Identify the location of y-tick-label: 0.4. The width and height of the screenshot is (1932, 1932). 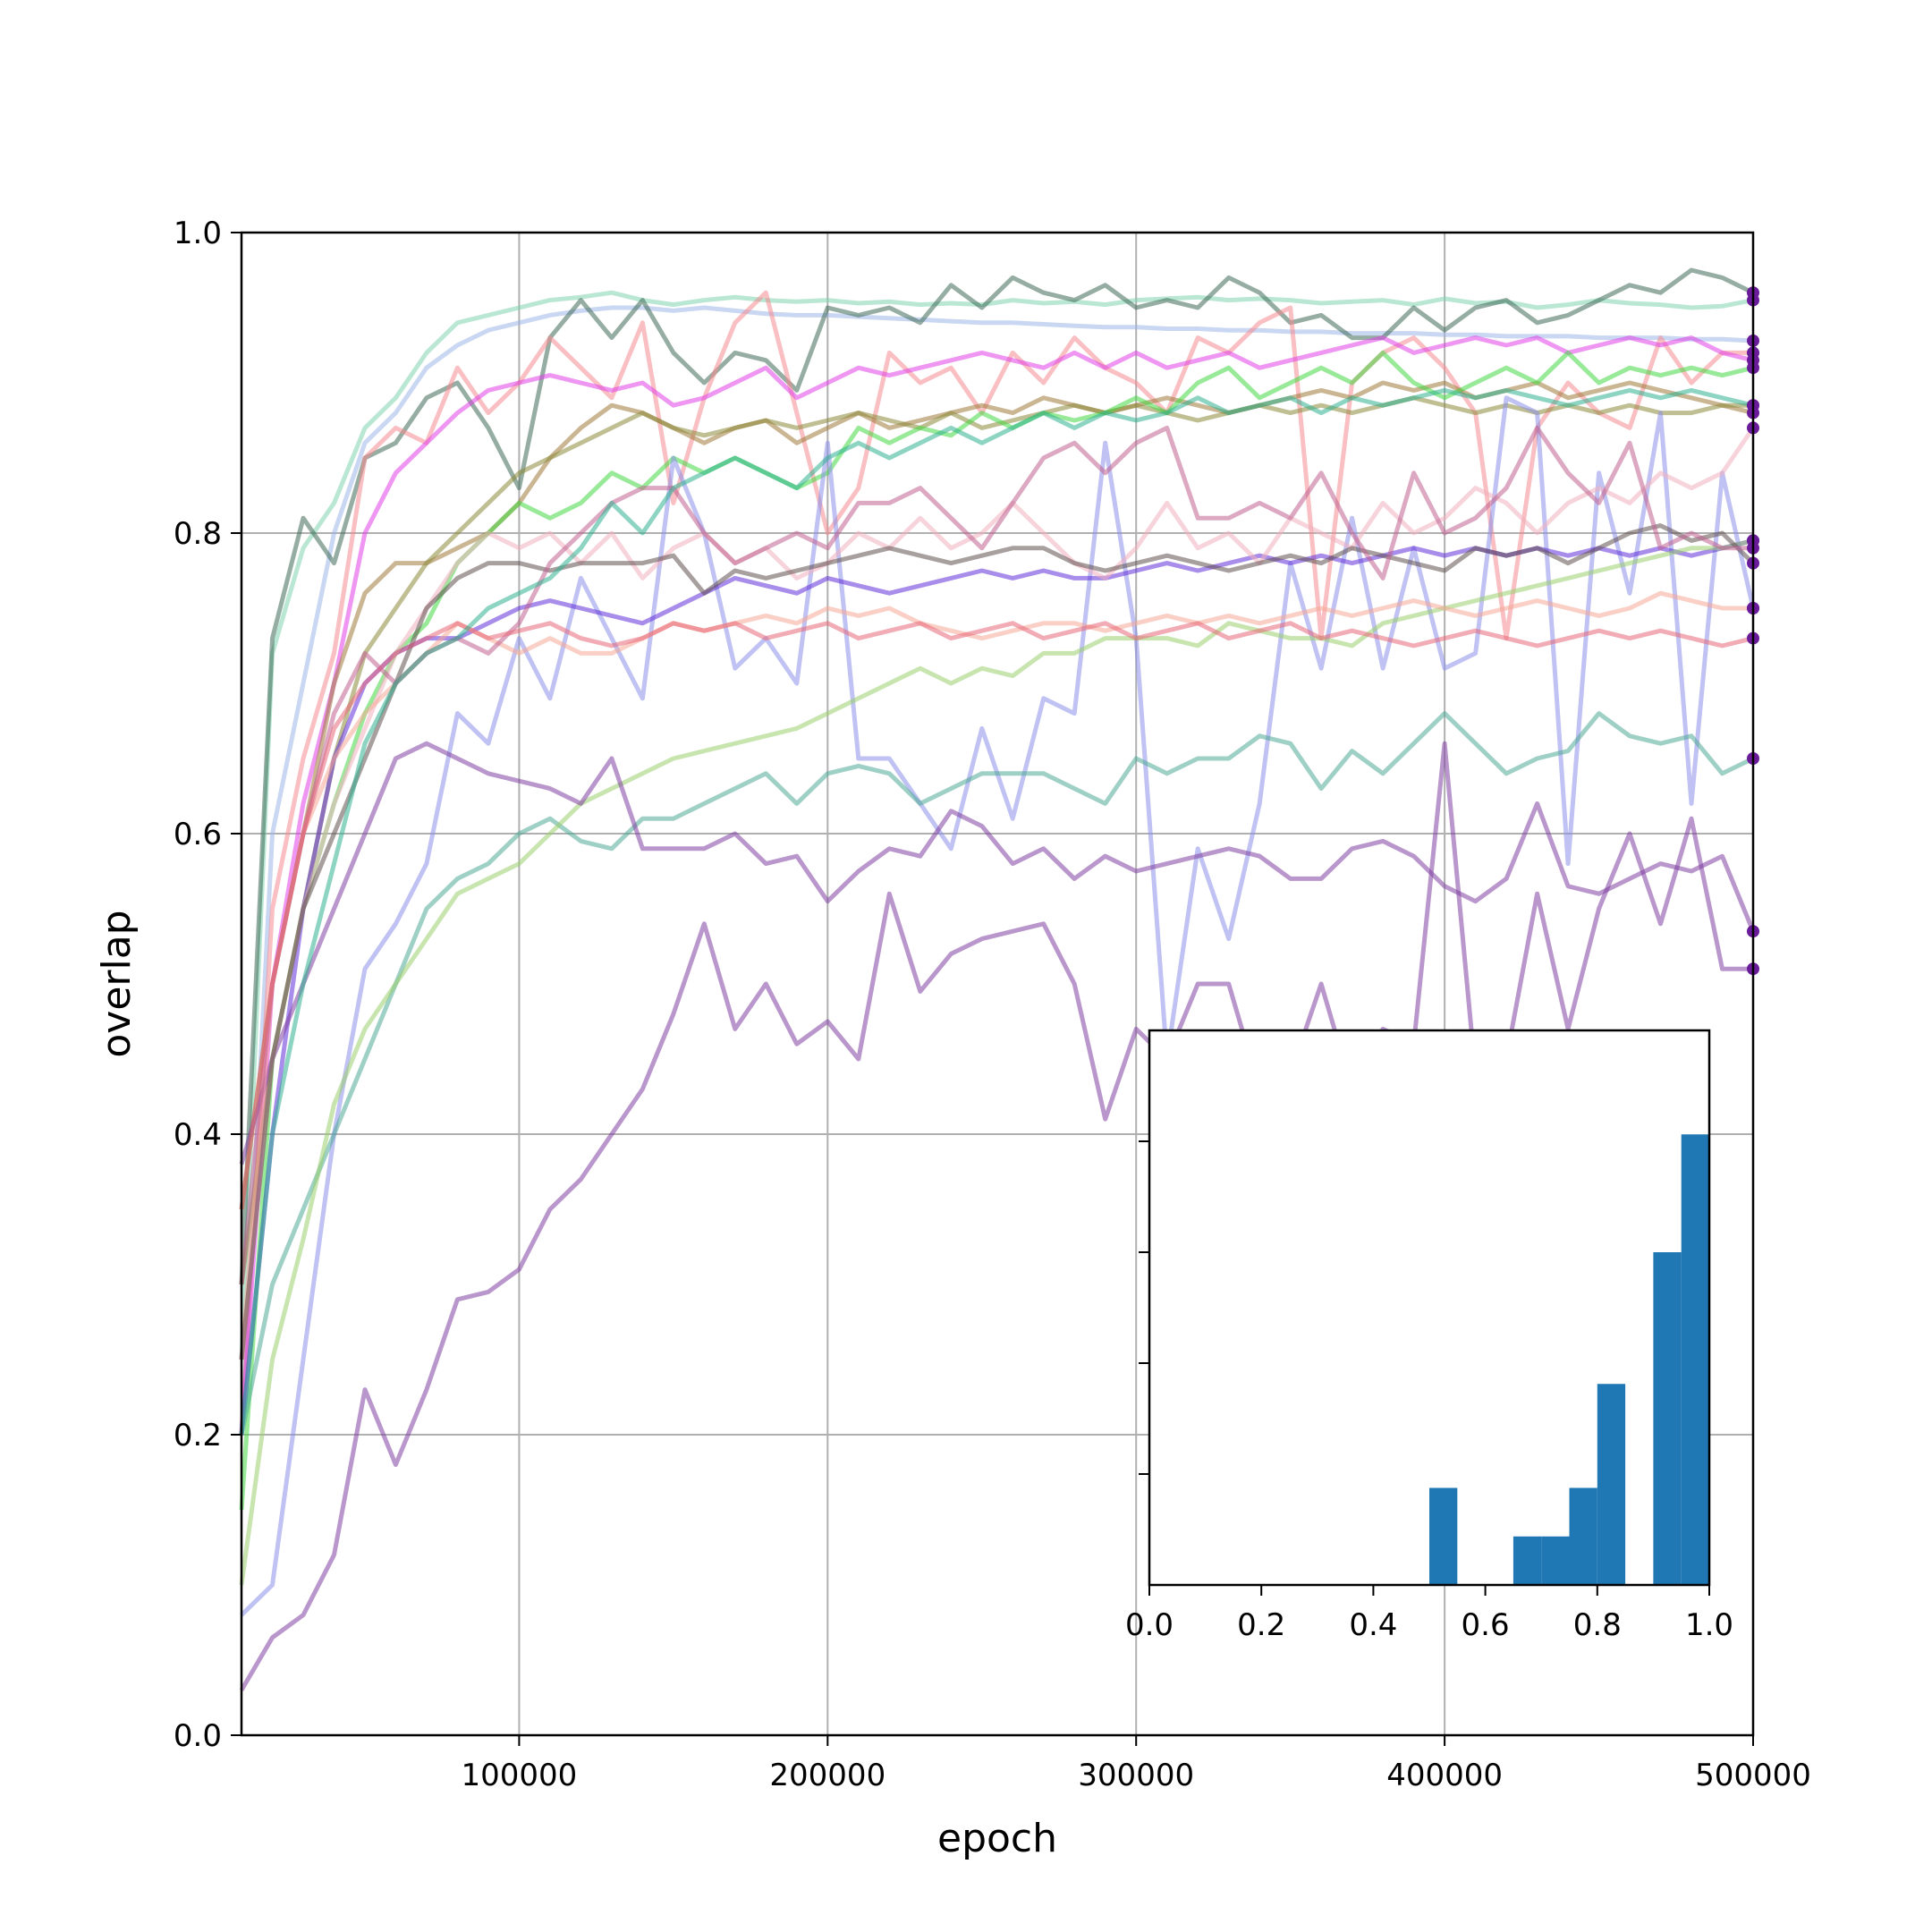
(198, 1135).